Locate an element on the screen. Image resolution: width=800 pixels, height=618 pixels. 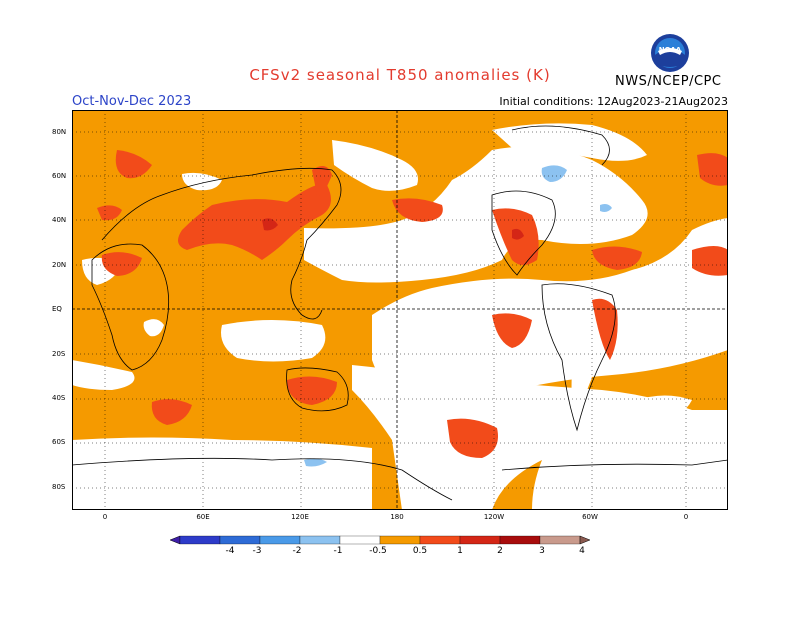
lat-label-20s: 20S is located at coordinates (59, 354).